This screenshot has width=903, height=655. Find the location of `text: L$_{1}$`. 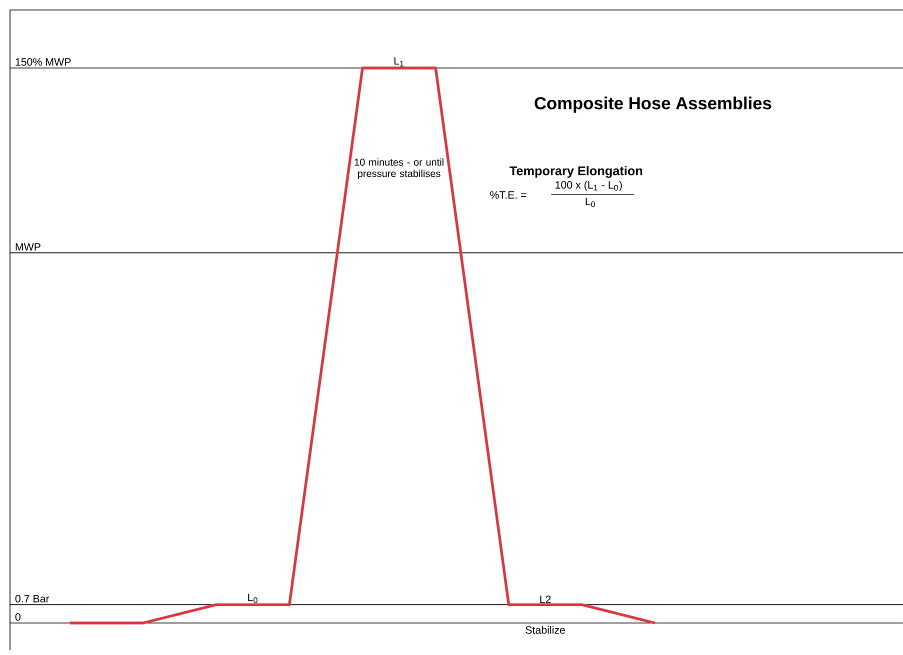

text: L$_{1}$ is located at coordinates (399, 61).